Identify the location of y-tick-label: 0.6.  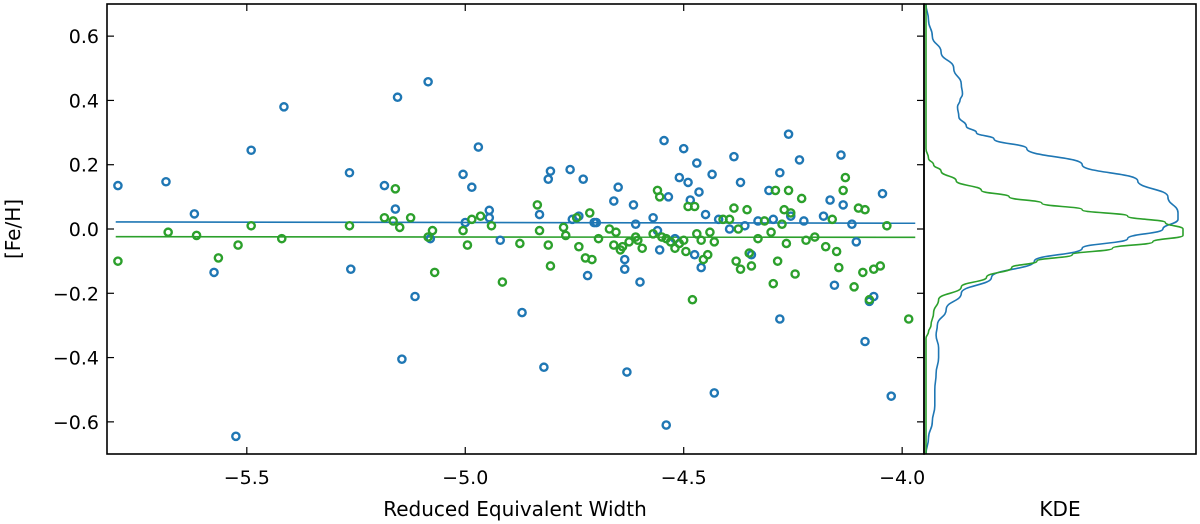
(84, 37).